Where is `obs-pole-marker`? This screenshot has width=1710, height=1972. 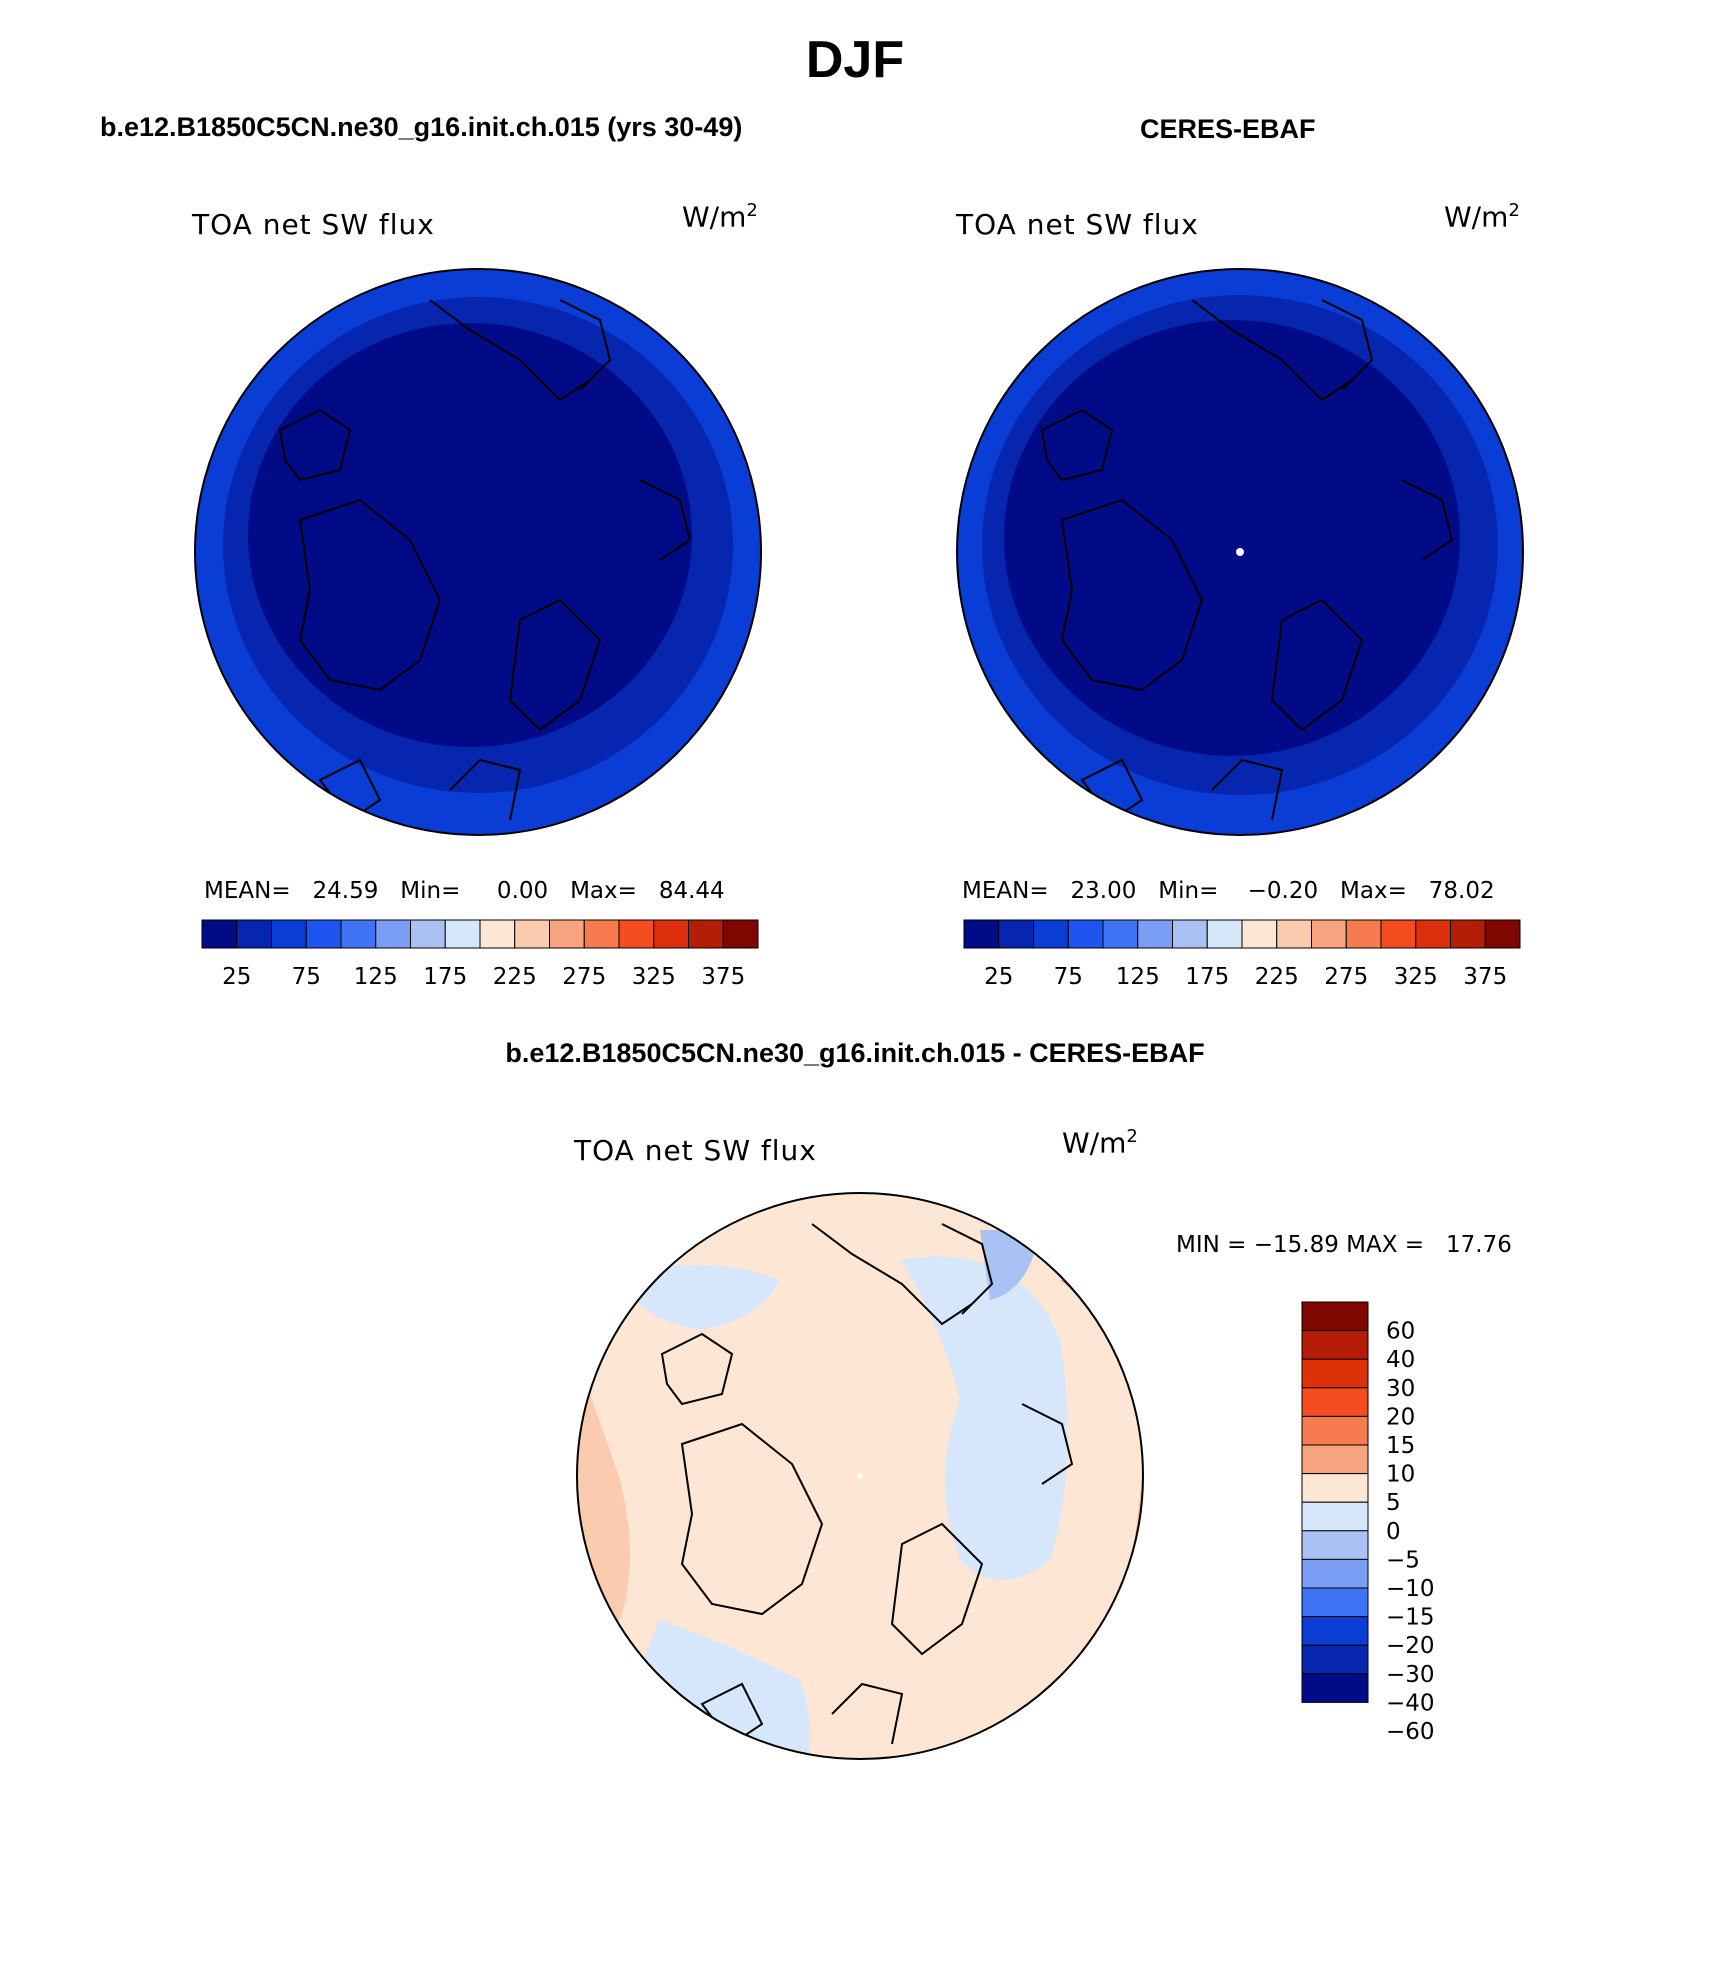
obs-pole-marker is located at coordinates (1240, 552).